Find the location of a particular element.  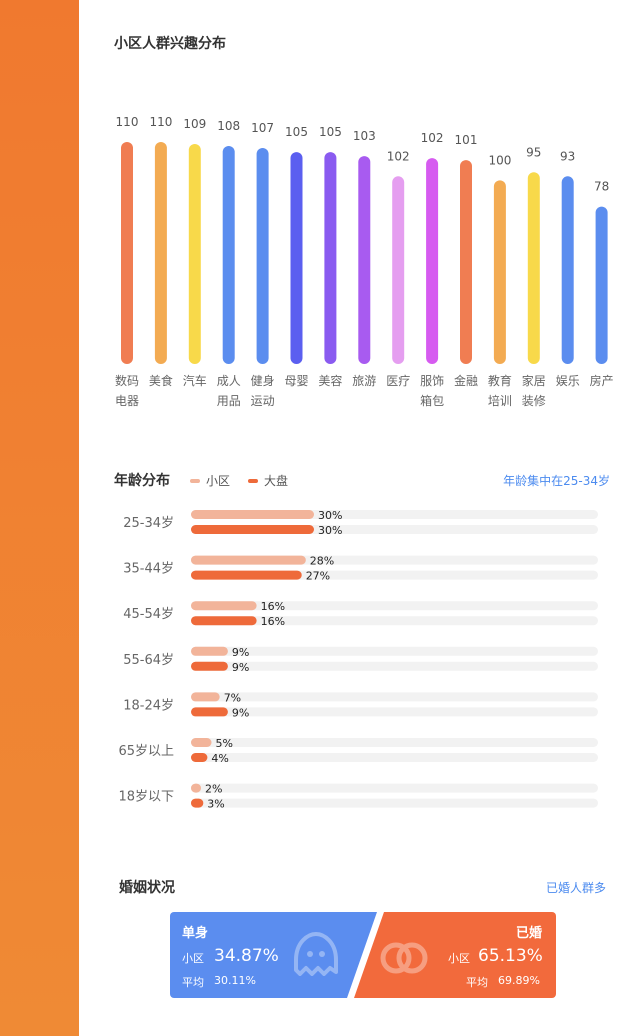

age-value-label: 28% is located at coordinates (322, 561).